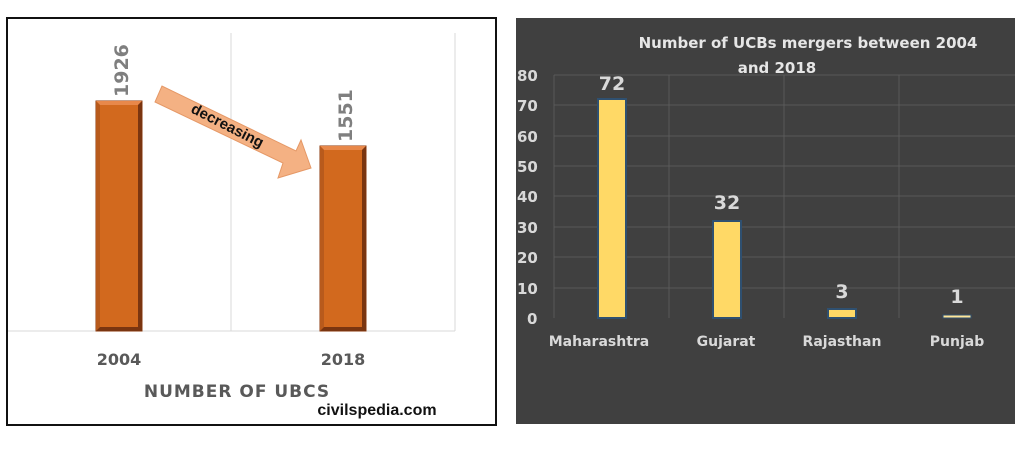 The height and width of the screenshot is (452, 1024). What do you see at coordinates (808, 43) in the screenshot?
I see `chart-title-line1: Number of UCBs mergers between 2004` at bounding box center [808, 43].